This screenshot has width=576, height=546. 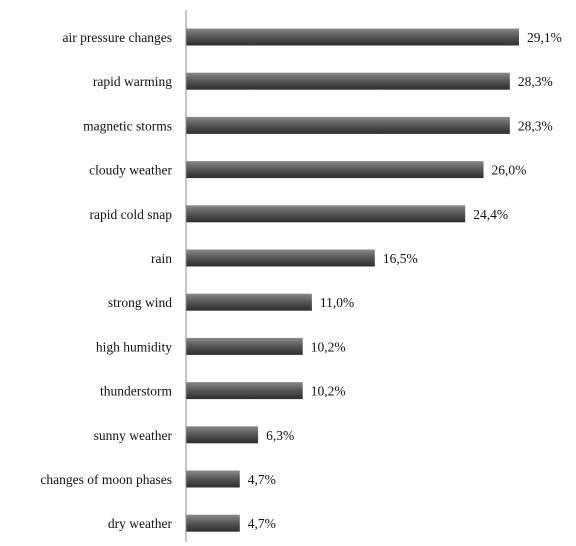 I want to click on data-label: 16,5%, so click(x=400, y=258).